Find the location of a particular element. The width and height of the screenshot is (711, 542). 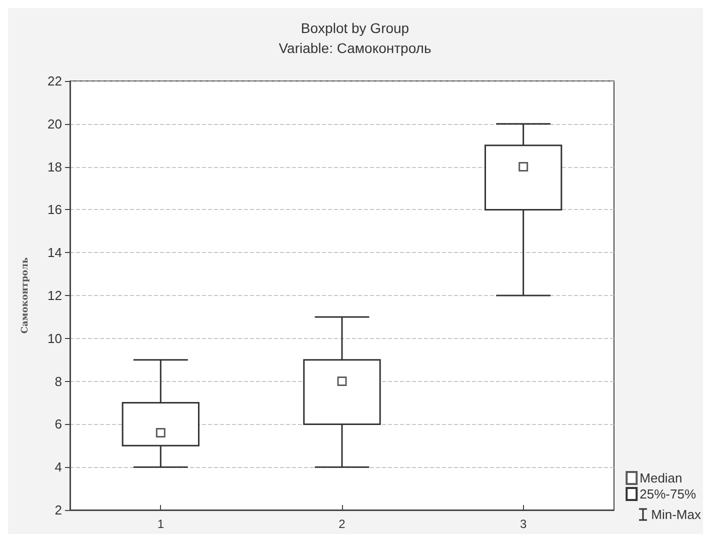

y-tick-label: 14 is located at coordinates (55, 252).